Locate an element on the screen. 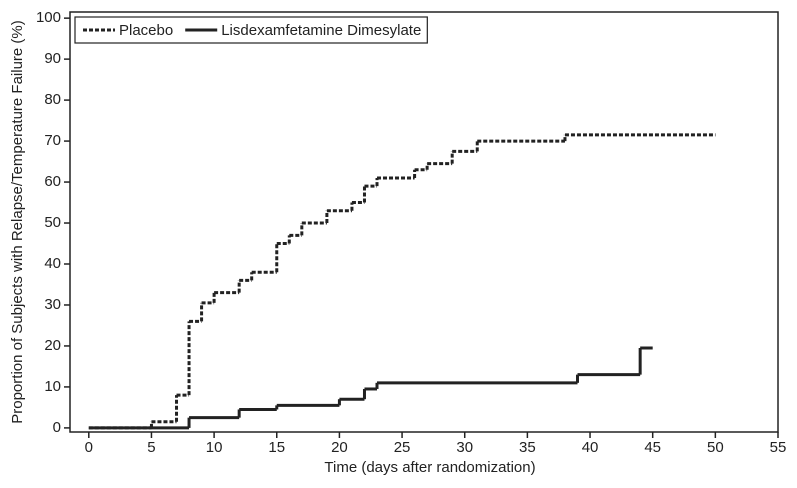  y-tick-label: 40 is located at coordinates (52, 263).